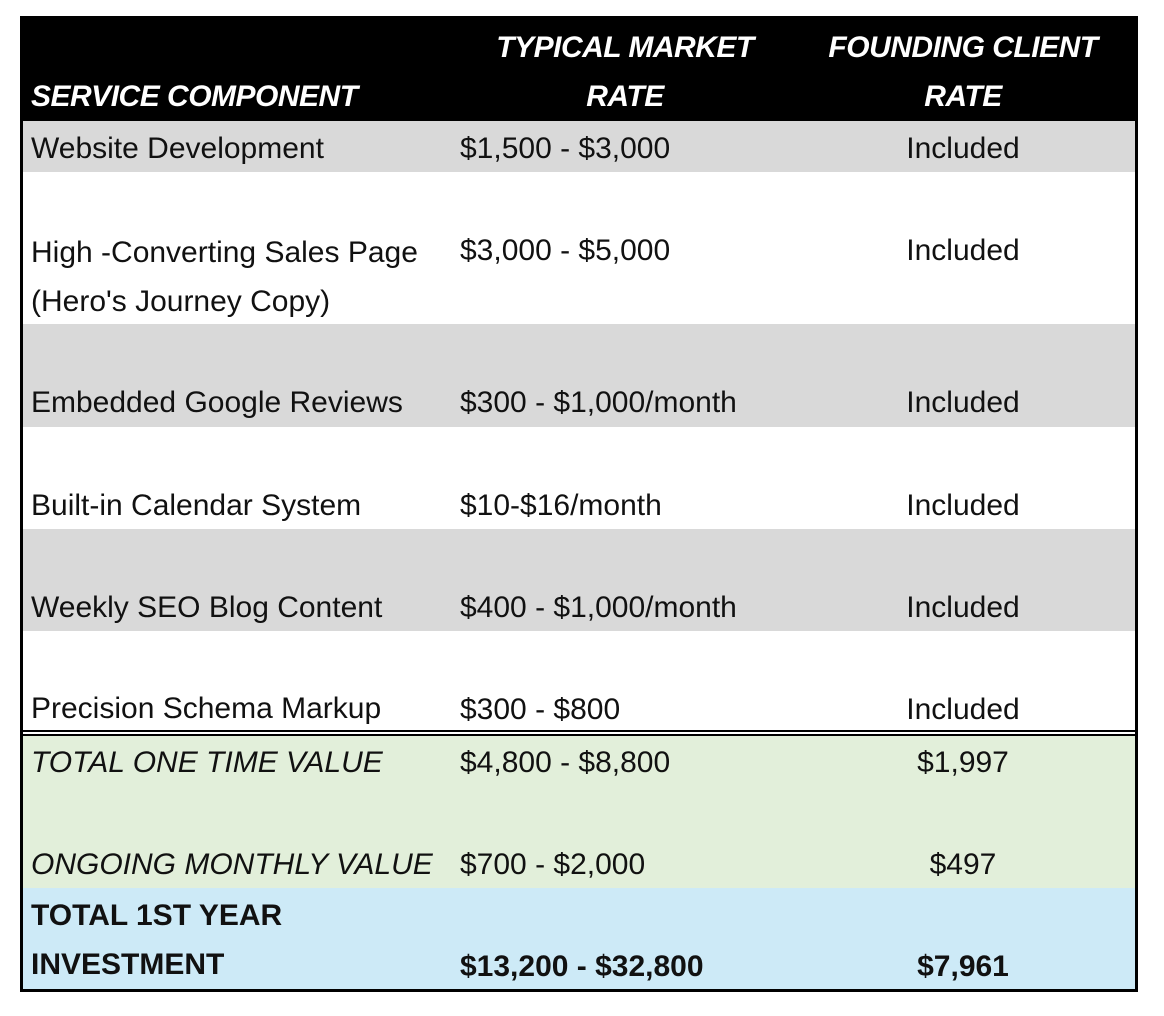  I want to click on service-component-cell: Precision Schema Markup, so click(206, 708).